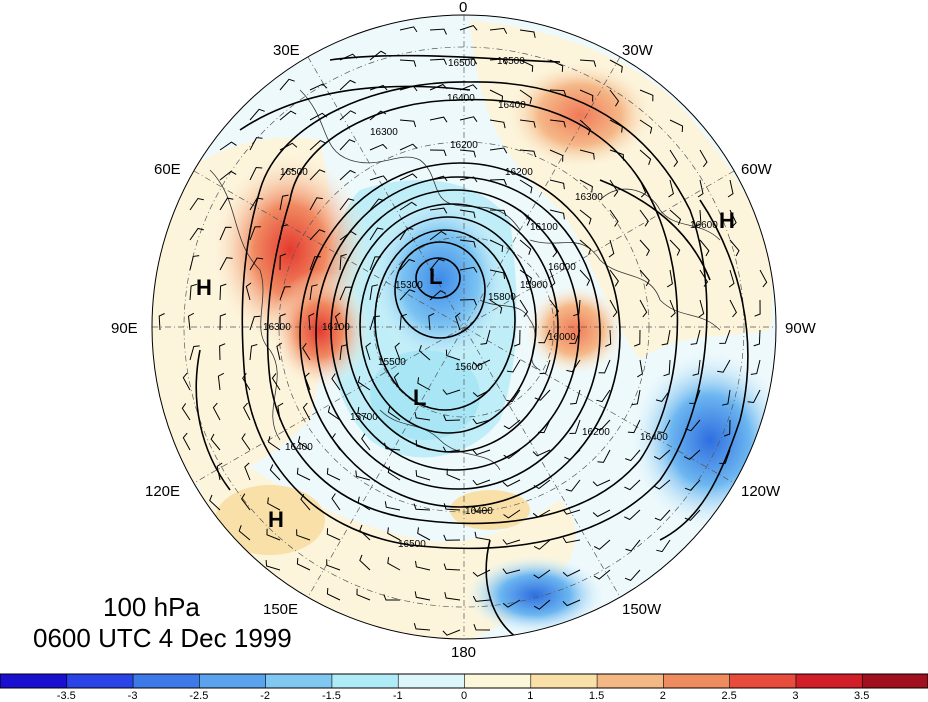 The width and height of the screenshot is (928, 702). What do you see at coordinates (544, 227) in the screenshot?
I see `contour-label: 16100` at bounding box center [544, 227].